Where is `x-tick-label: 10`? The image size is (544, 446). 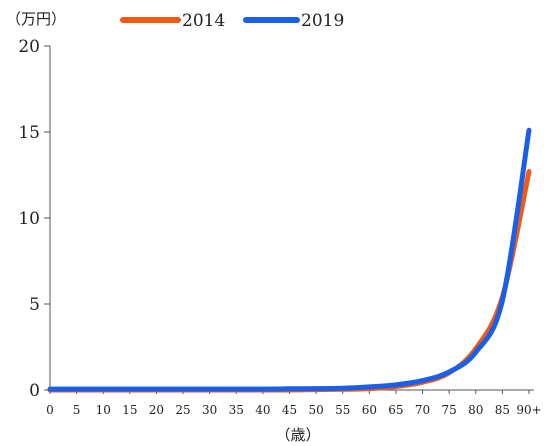
x-tick-label: 10 is located at coordinates (103, 410).